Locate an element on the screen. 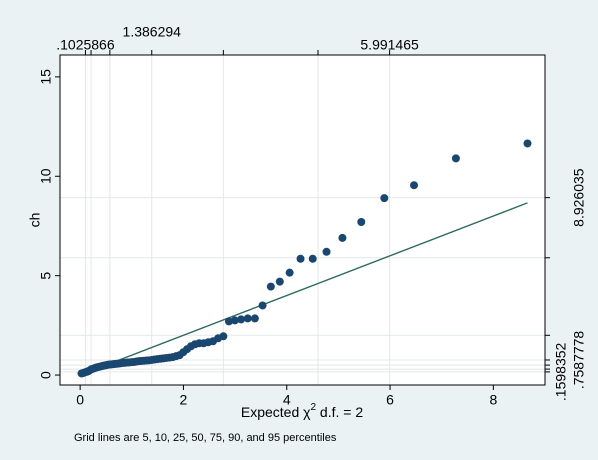 The height and width of the screenshot is (460, 598). top-tick-label: 1.386294 is located at coordinates (152, 32).